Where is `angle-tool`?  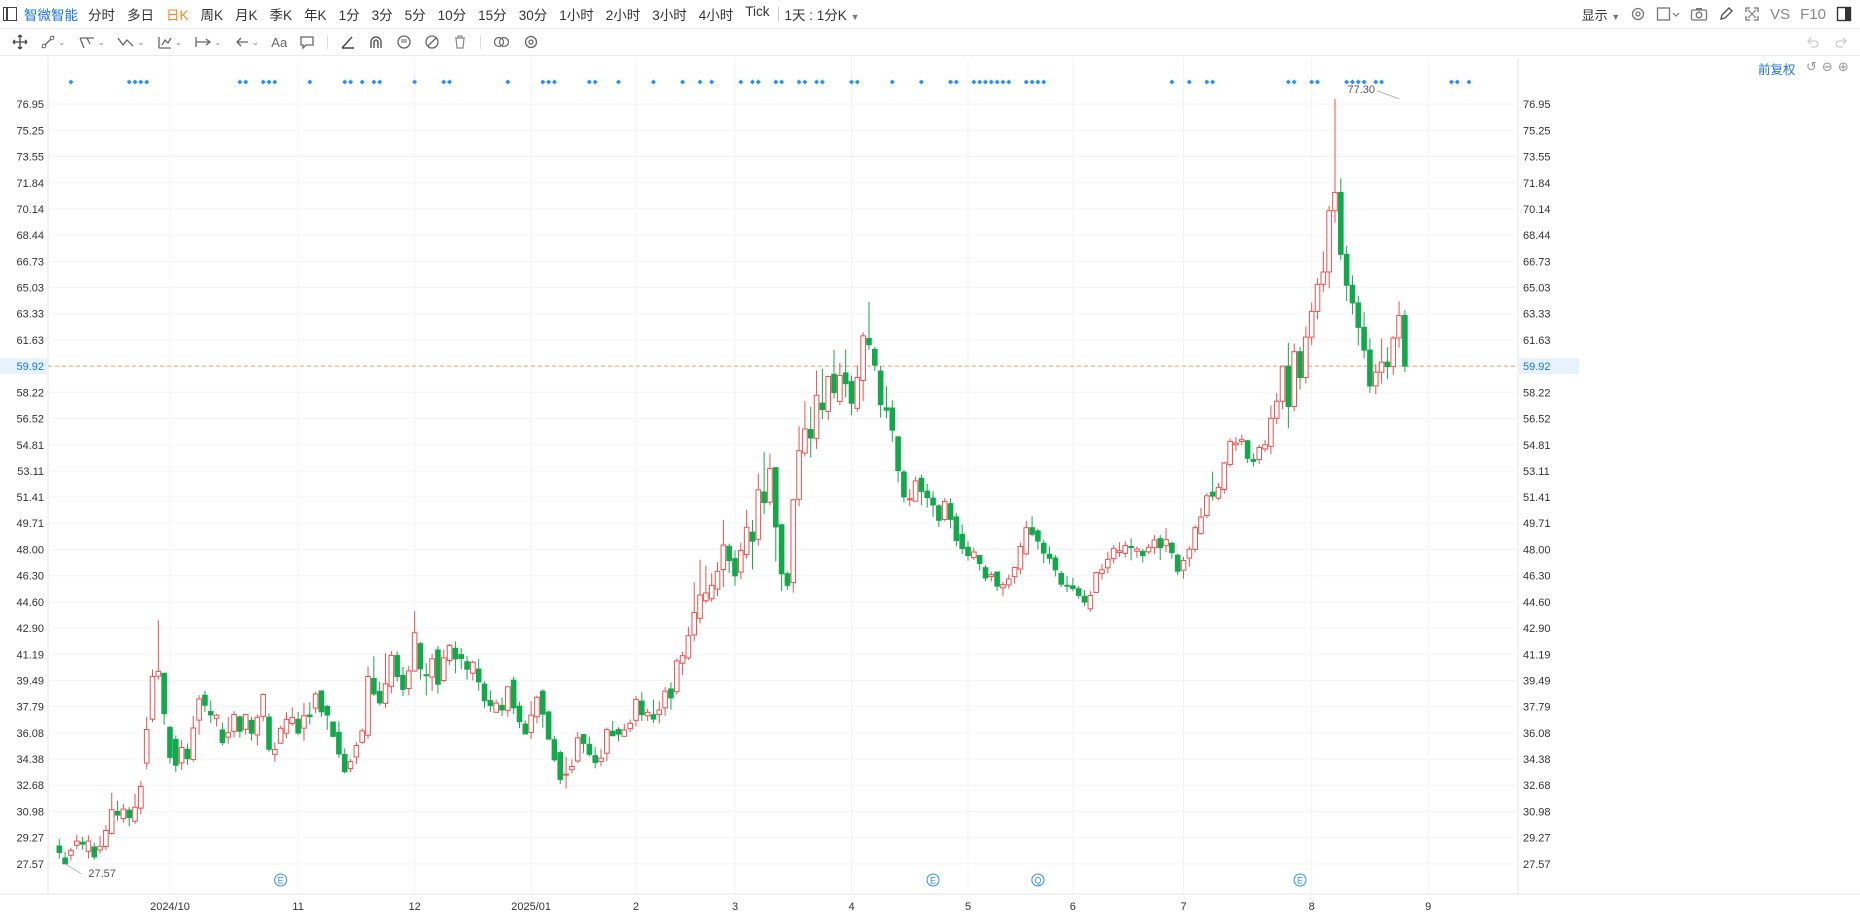 angle-tool is located at coordinates (348, 42).